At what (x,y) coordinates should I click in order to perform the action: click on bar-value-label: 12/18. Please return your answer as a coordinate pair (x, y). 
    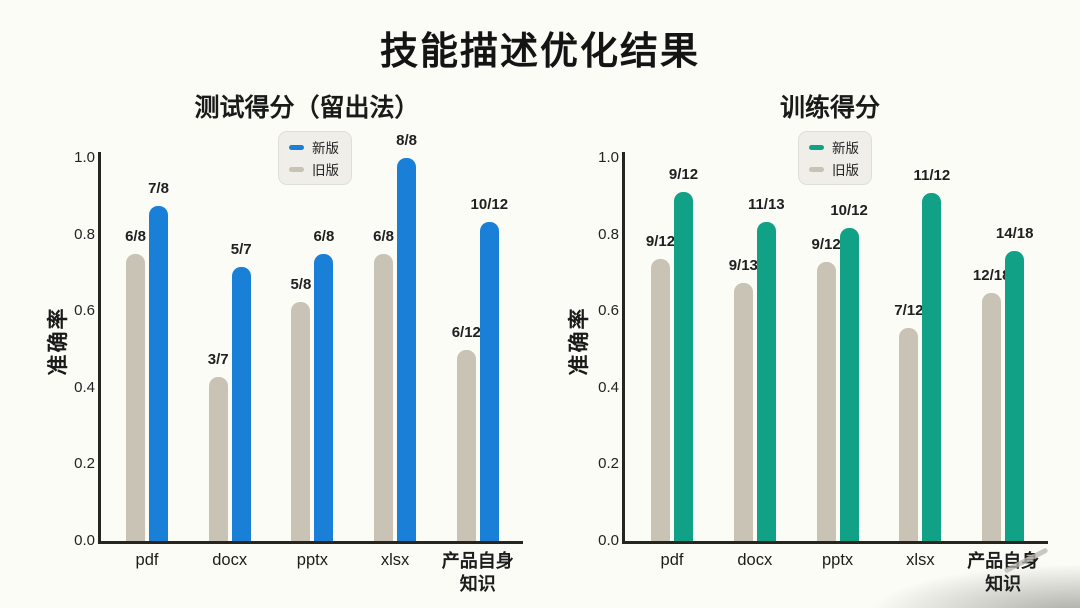
    Looking at the image, I should click on (991, 275).